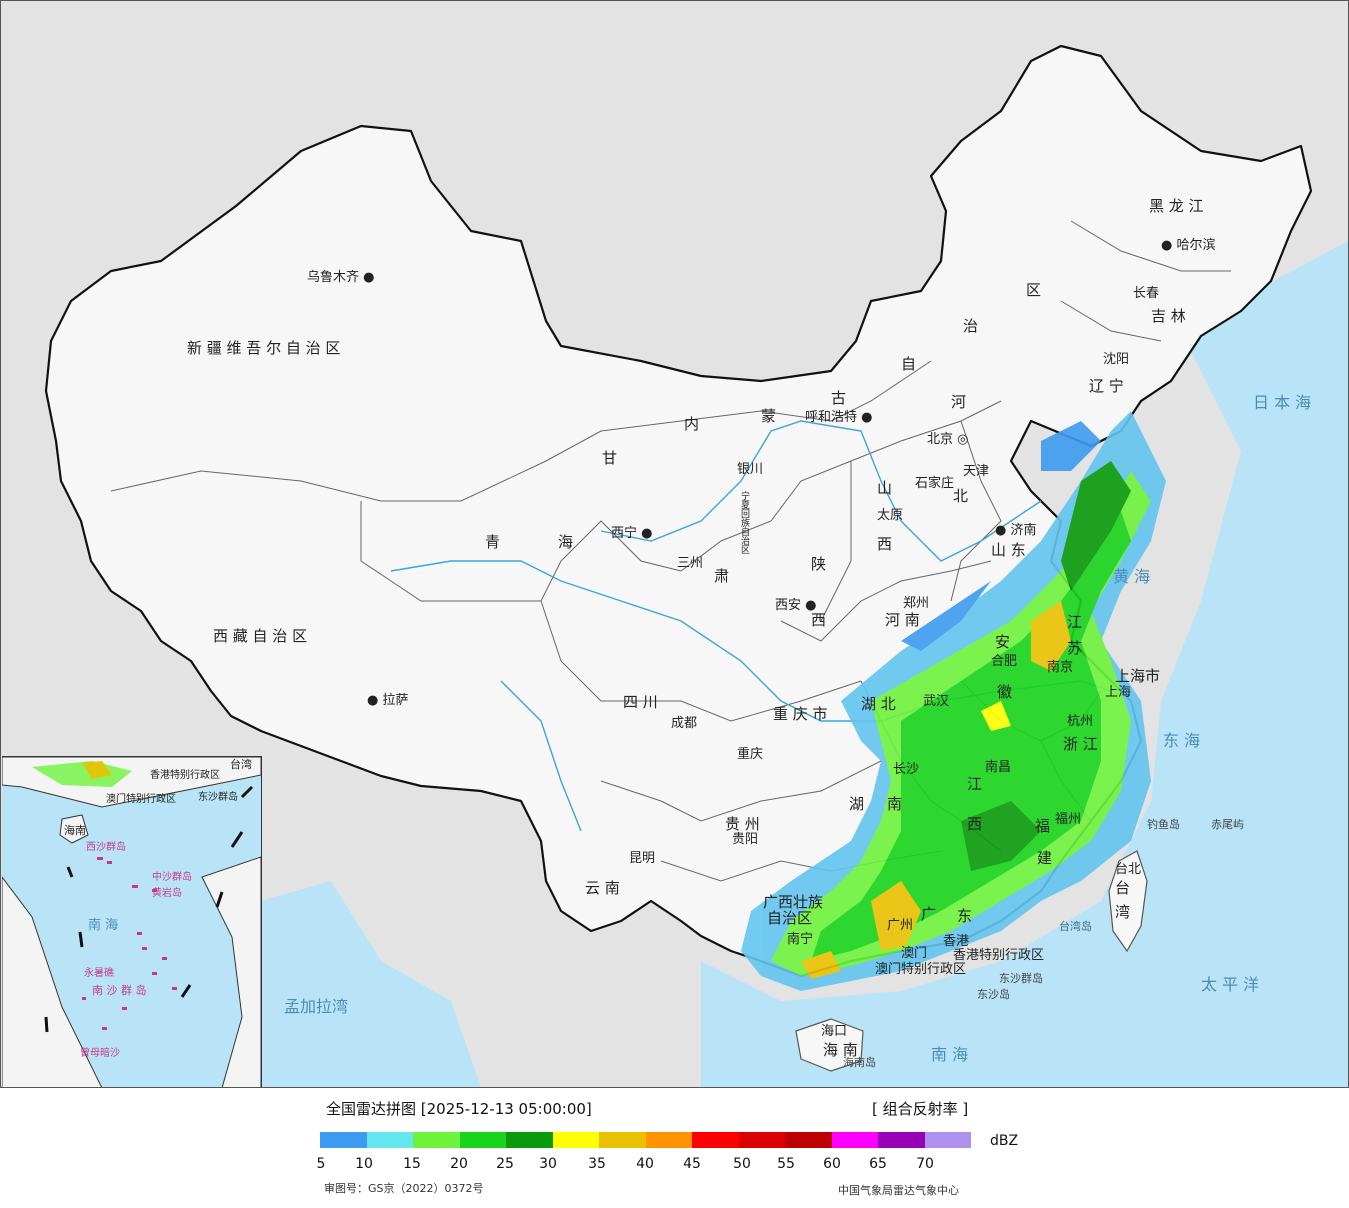  What do you see at coordinates (1230, 984) in the screenshot?
I see `label-pacific: 太 平 洋` at bounding box center [1230, 984].